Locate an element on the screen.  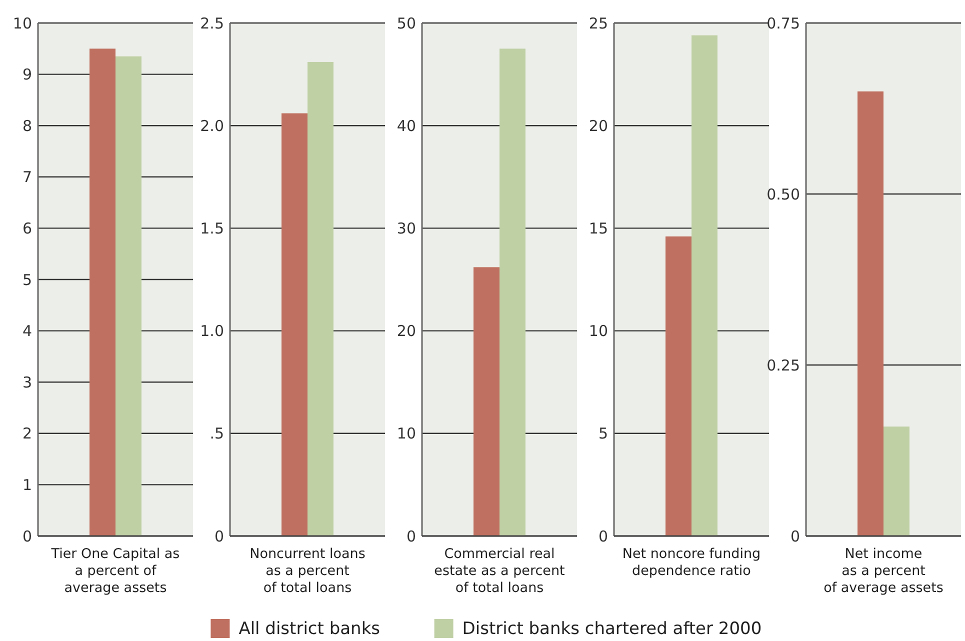
y-tick-label: 8 is located at coordinates (27, 125).